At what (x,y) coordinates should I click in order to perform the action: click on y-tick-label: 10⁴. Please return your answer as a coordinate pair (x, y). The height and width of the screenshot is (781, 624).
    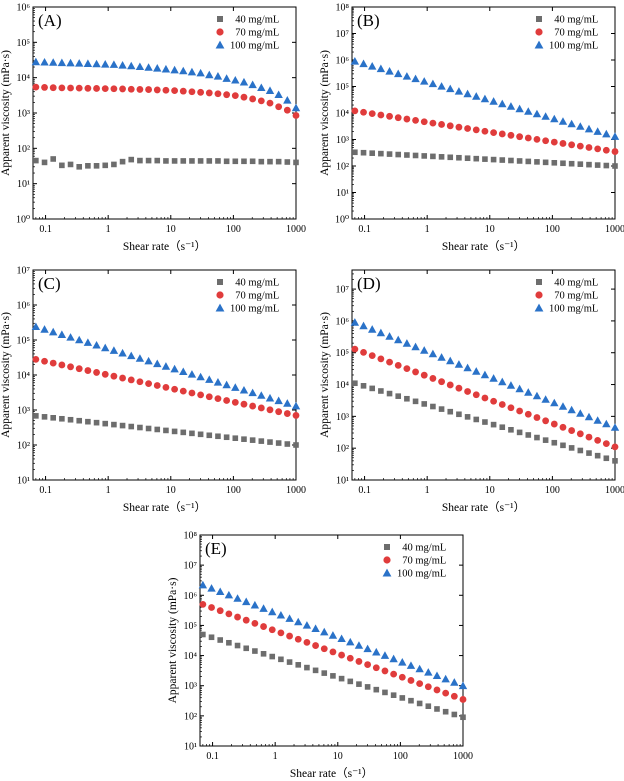
    Looking at the image, I should click on (343, 114).